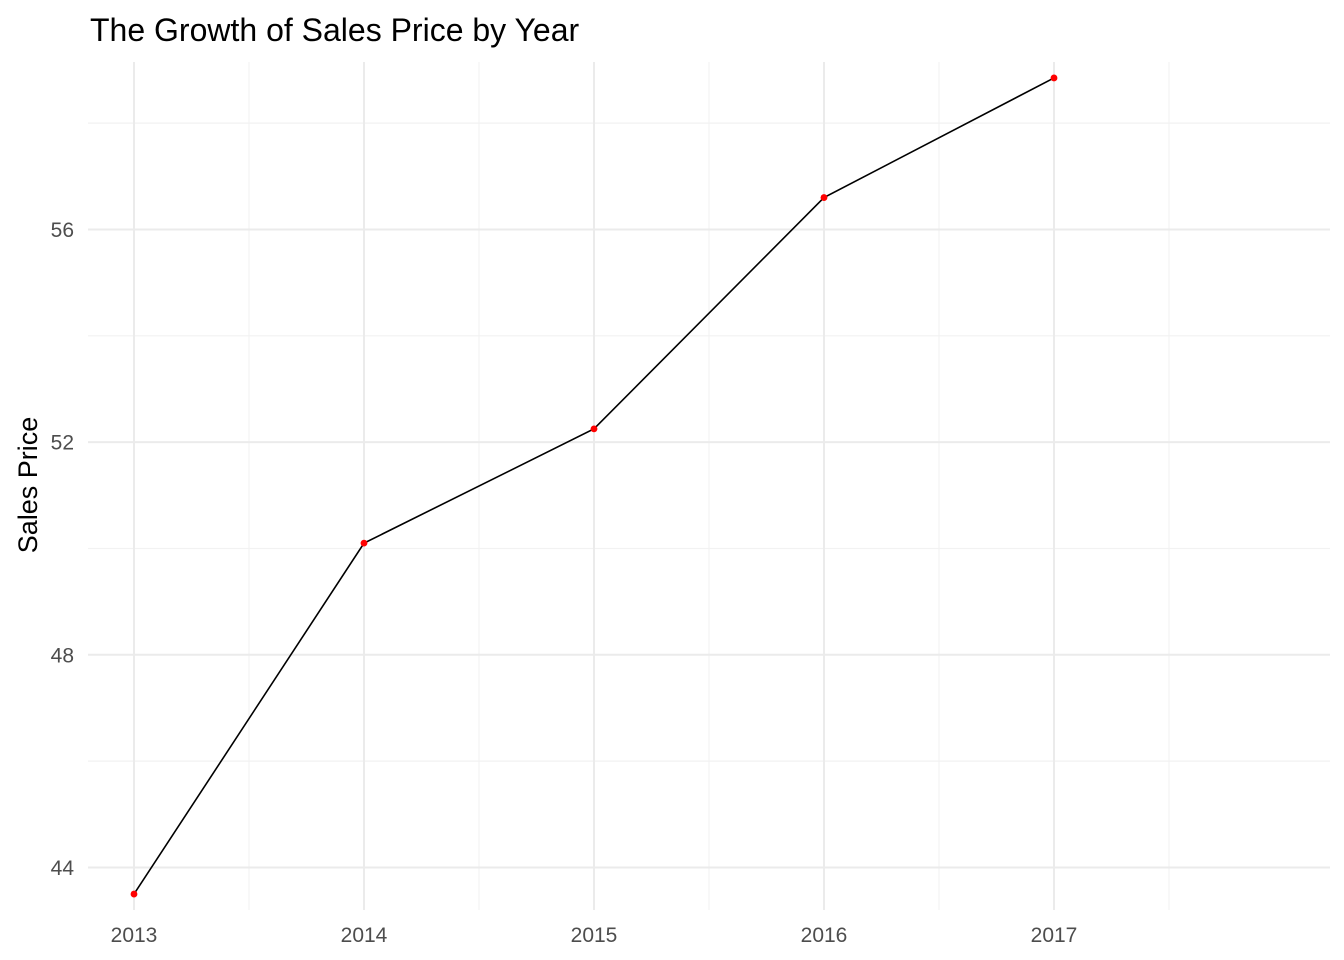  Describe the element at coordinates (334, 30) in the screenshot. I see `chart-title: The Growth of Sales Price by Year` at that location.